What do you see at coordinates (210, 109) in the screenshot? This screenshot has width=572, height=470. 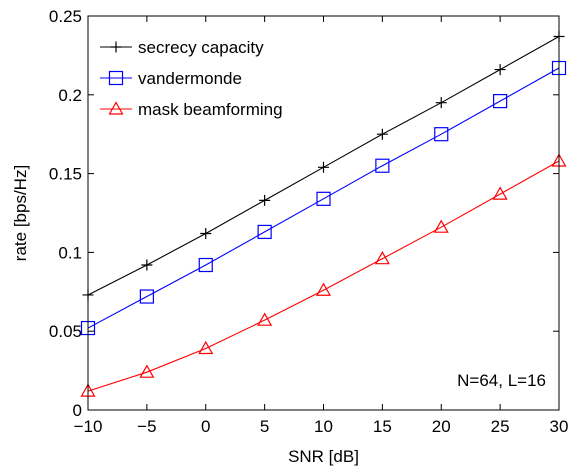 I see `legend-label: mask beamforming` at bounding box center [210, 109].